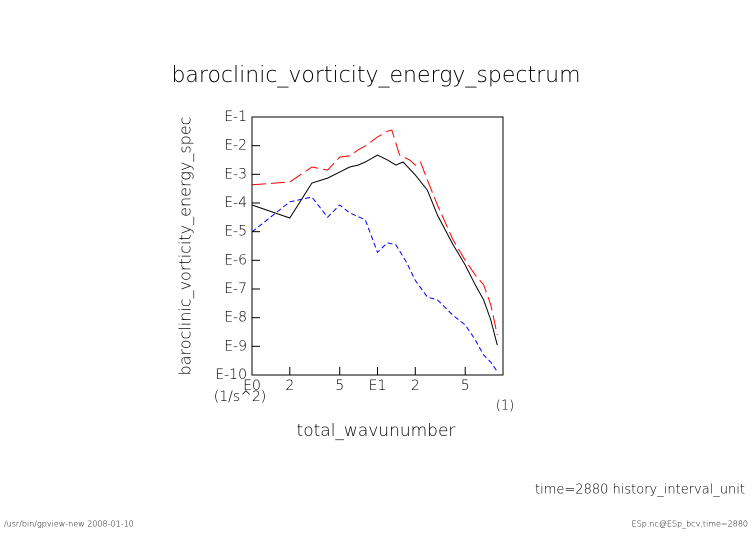  I want to click on x-tick-label: E1, so click(378, 386).